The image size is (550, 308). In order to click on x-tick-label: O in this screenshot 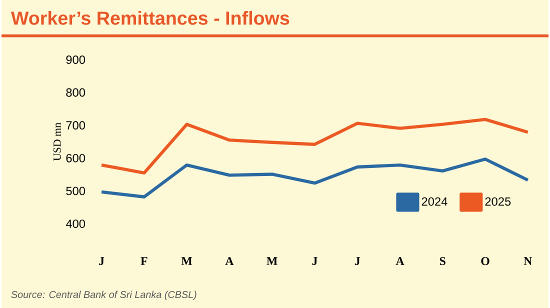, I will do `click(485, 260)`.